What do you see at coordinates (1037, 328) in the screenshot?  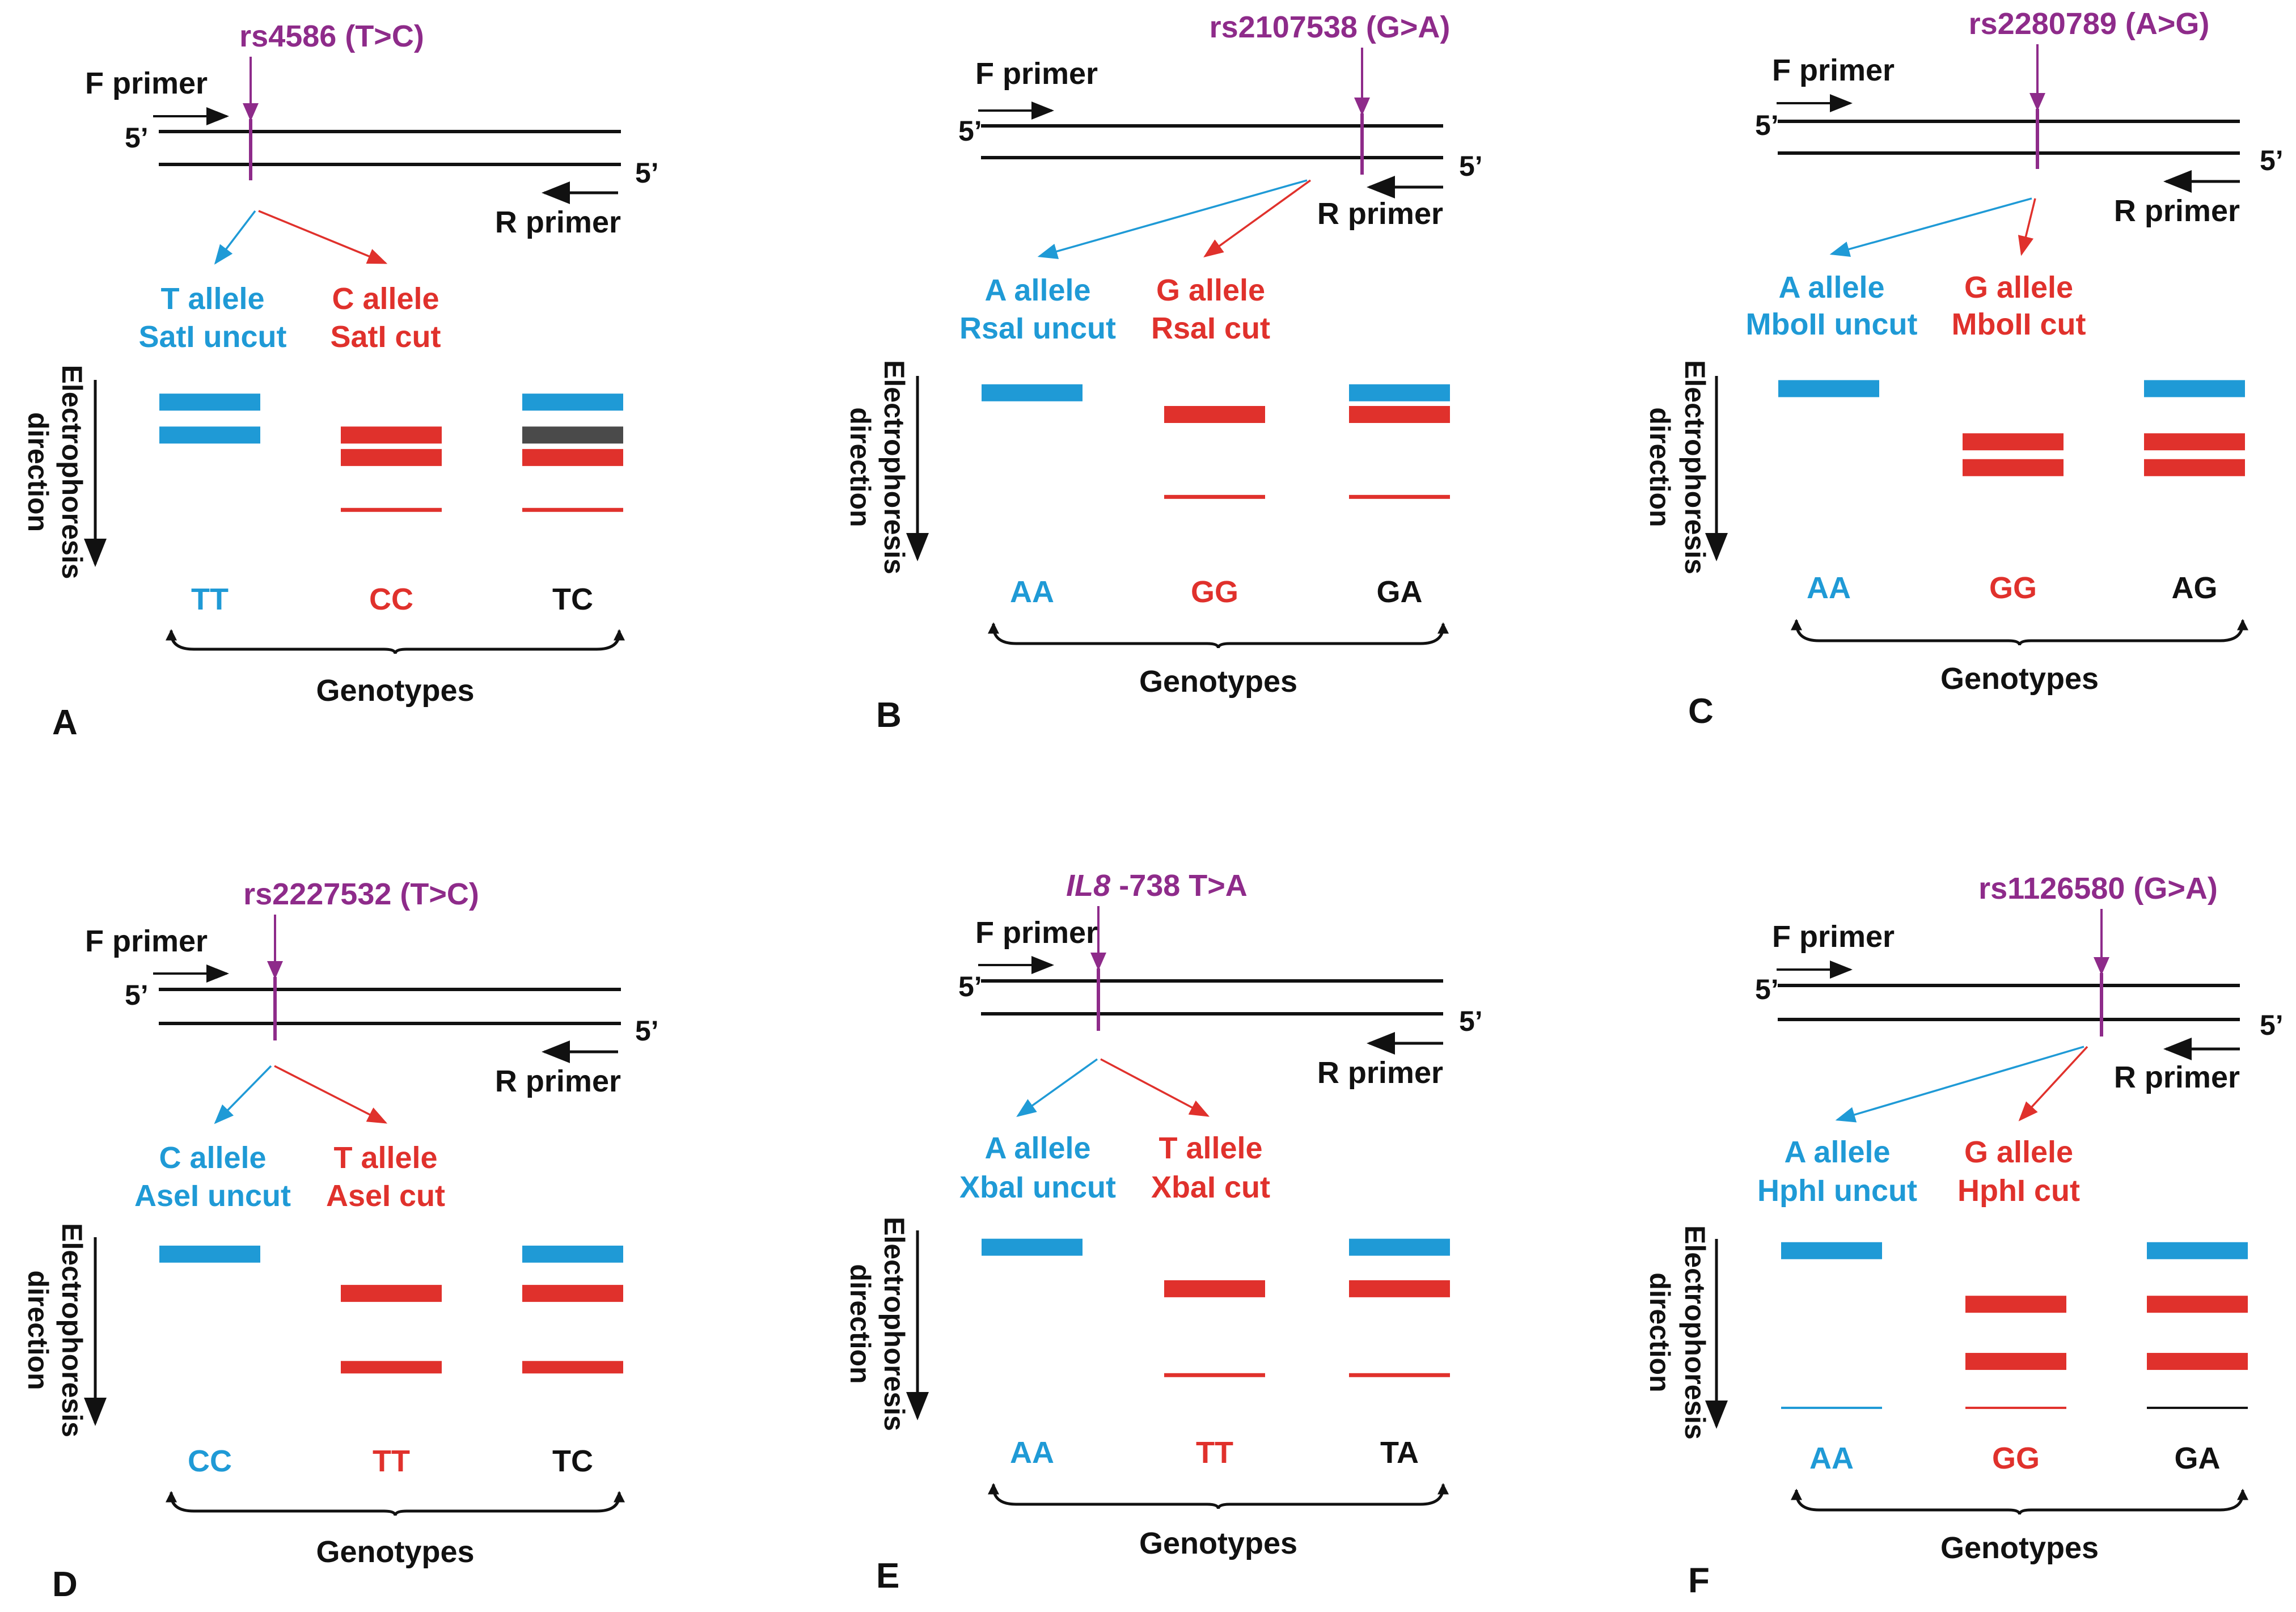 I see `allele1-enzyme: RsaI uncut` at bounding box center [1037, 328].